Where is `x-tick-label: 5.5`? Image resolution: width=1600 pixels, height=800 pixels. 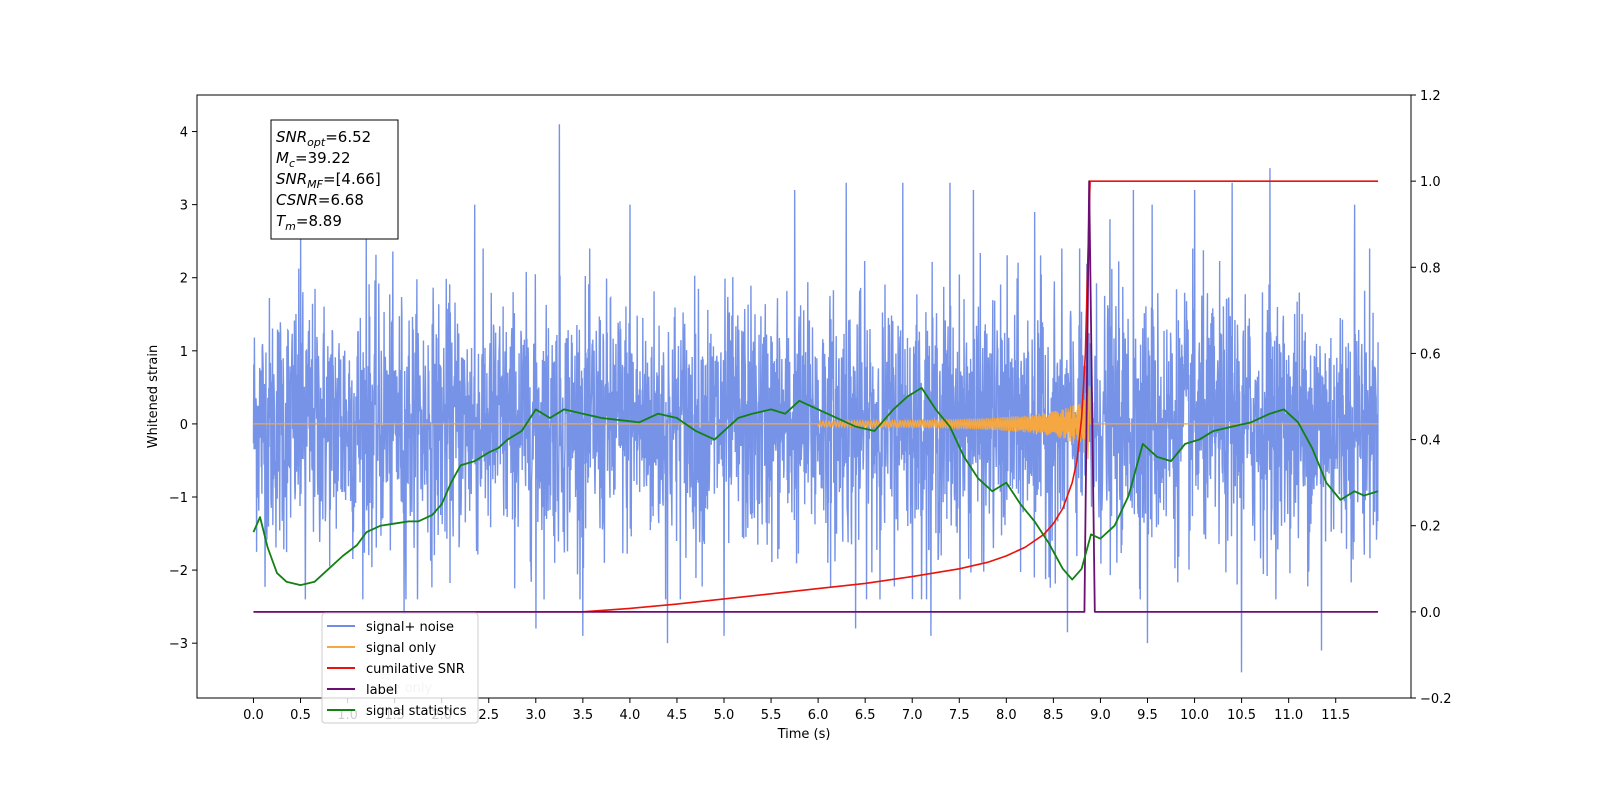
x-tick-label: 5.5 is located at coordinates (771, 715).